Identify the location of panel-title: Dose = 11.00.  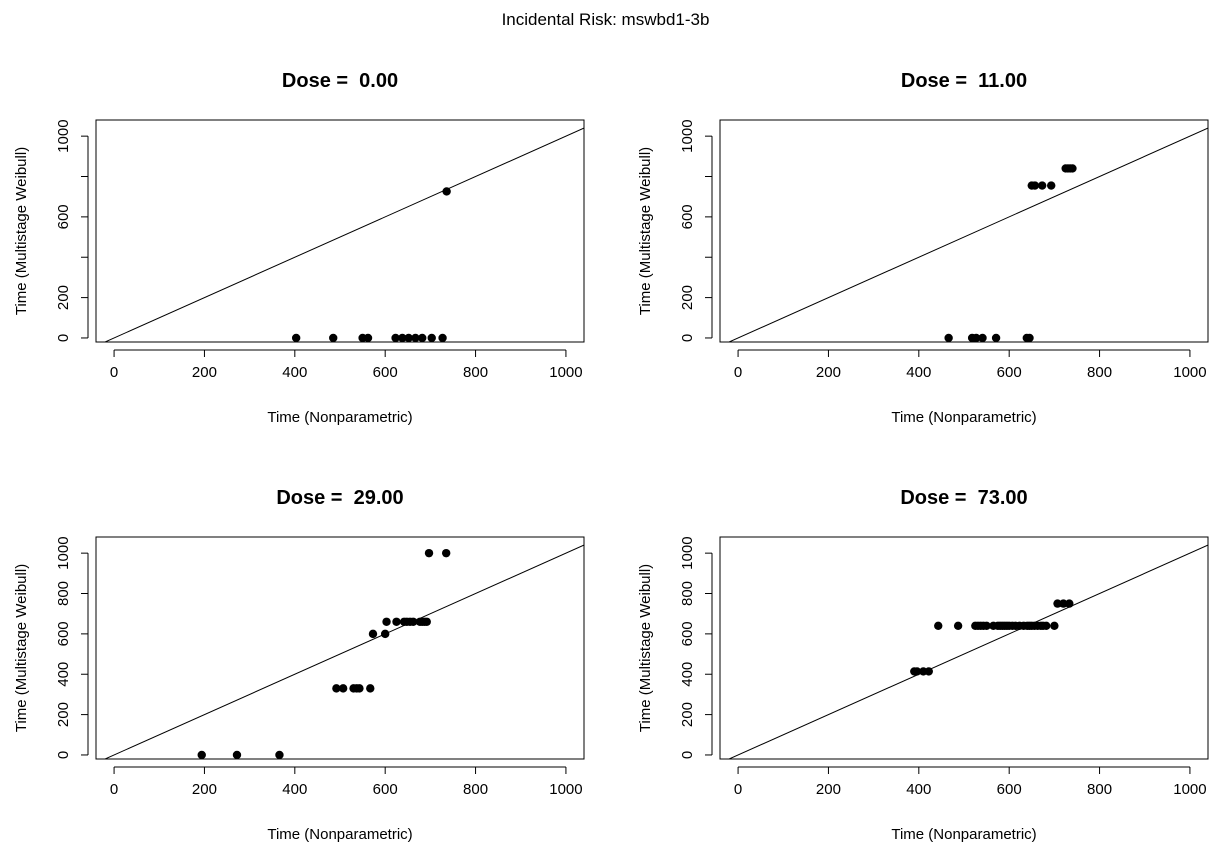
(964, 81).